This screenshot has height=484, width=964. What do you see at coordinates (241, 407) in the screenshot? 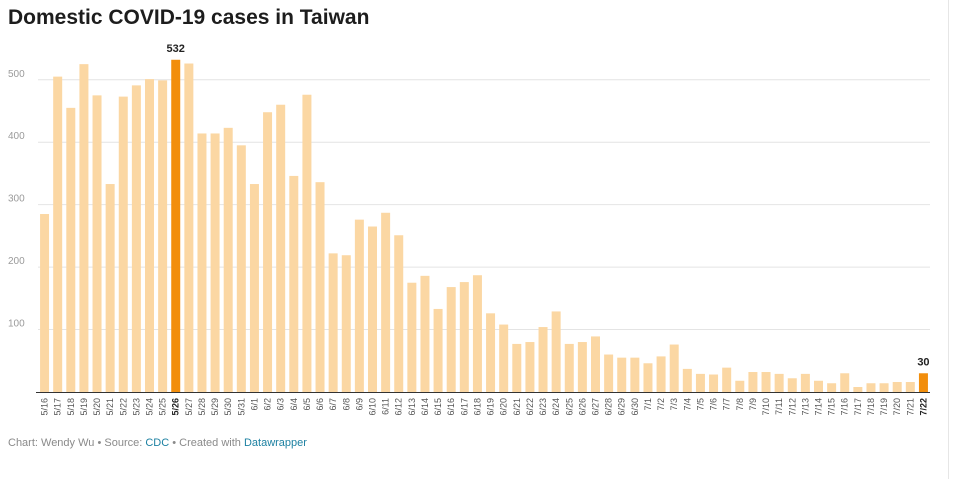
I see `x-tick-label: 5/31` at bounding box center [241, 407].